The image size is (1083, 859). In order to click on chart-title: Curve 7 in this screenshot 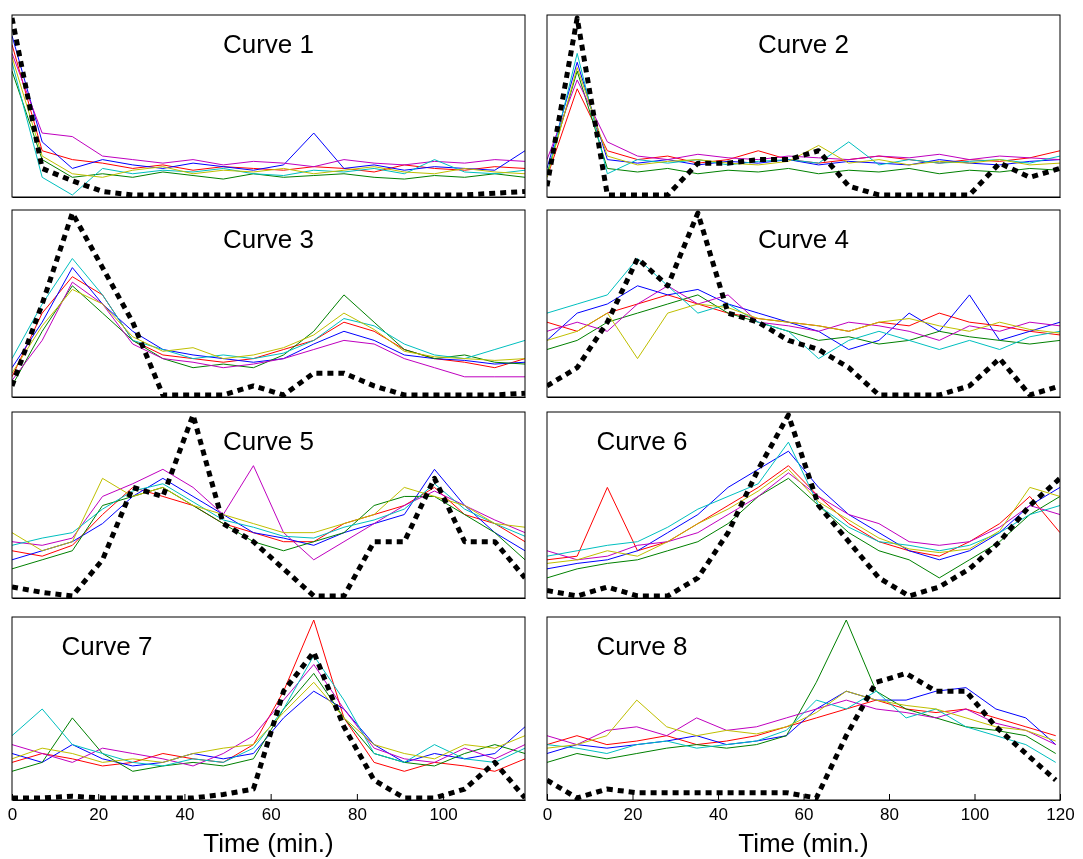, I will do `click(107, 646)`.